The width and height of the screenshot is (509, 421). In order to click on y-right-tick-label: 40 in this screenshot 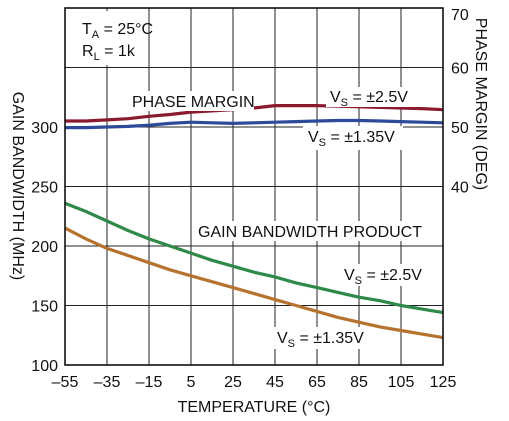, I will do `click(460, 188)`.